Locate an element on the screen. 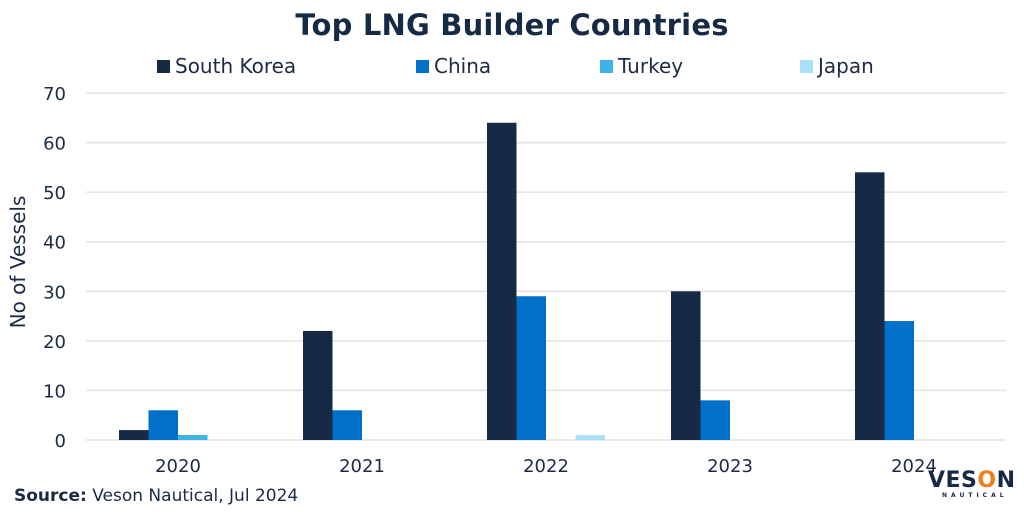 This screenshot has height=512, width=1024. legend-item-china: China is located at coordinates (453, 66).